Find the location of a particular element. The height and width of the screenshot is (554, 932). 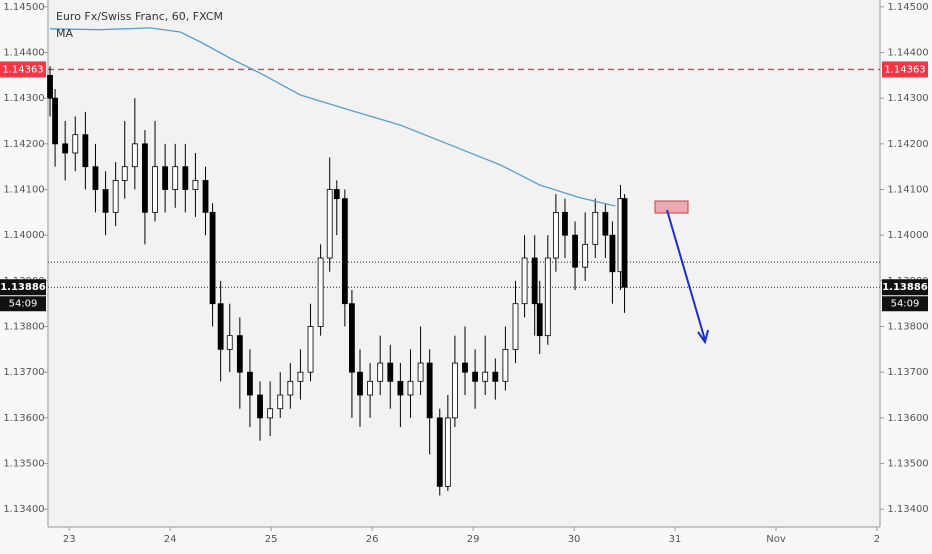

x-tick-label: Nov is located at coordinates (776, 539).